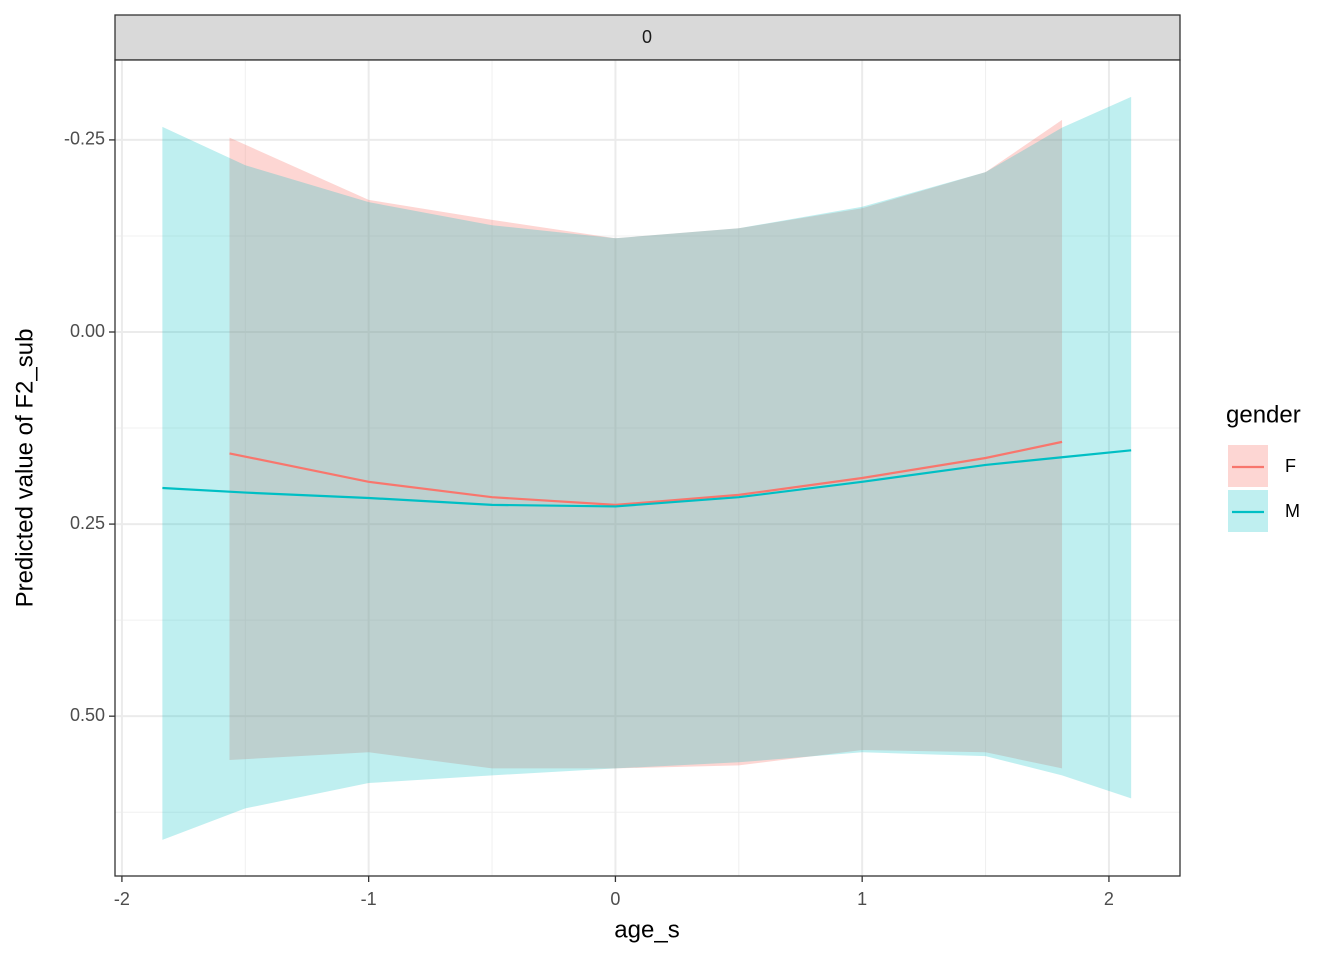 This screenshot has height=960, width=1344. I want to click on y-tick-label: -0.25, so click(84, 139).